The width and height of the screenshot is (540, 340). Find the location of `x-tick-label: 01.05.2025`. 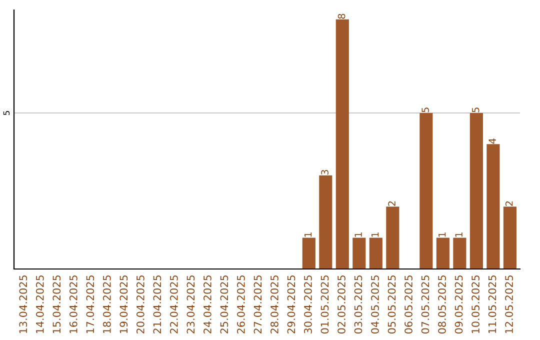

x-tick-label: 01.05.2025 is located at coordinates (324, 304).